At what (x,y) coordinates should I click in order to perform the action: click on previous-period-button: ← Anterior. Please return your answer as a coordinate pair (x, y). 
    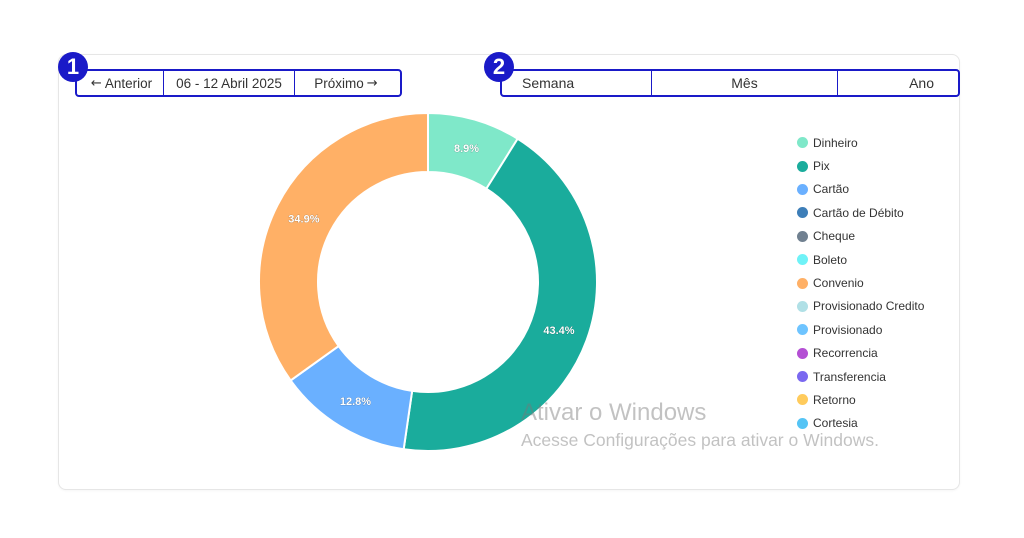
    Looking at the image, I should click on (120, 83).